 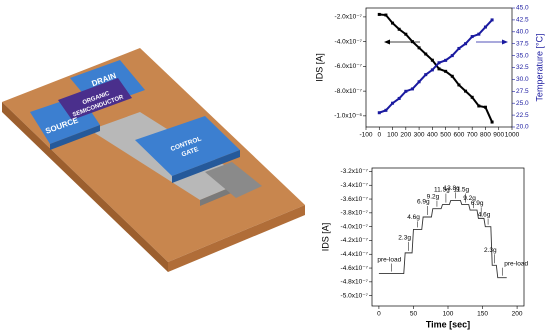 I want to click on x-tick-label: 600, so click(x=458, y=135).